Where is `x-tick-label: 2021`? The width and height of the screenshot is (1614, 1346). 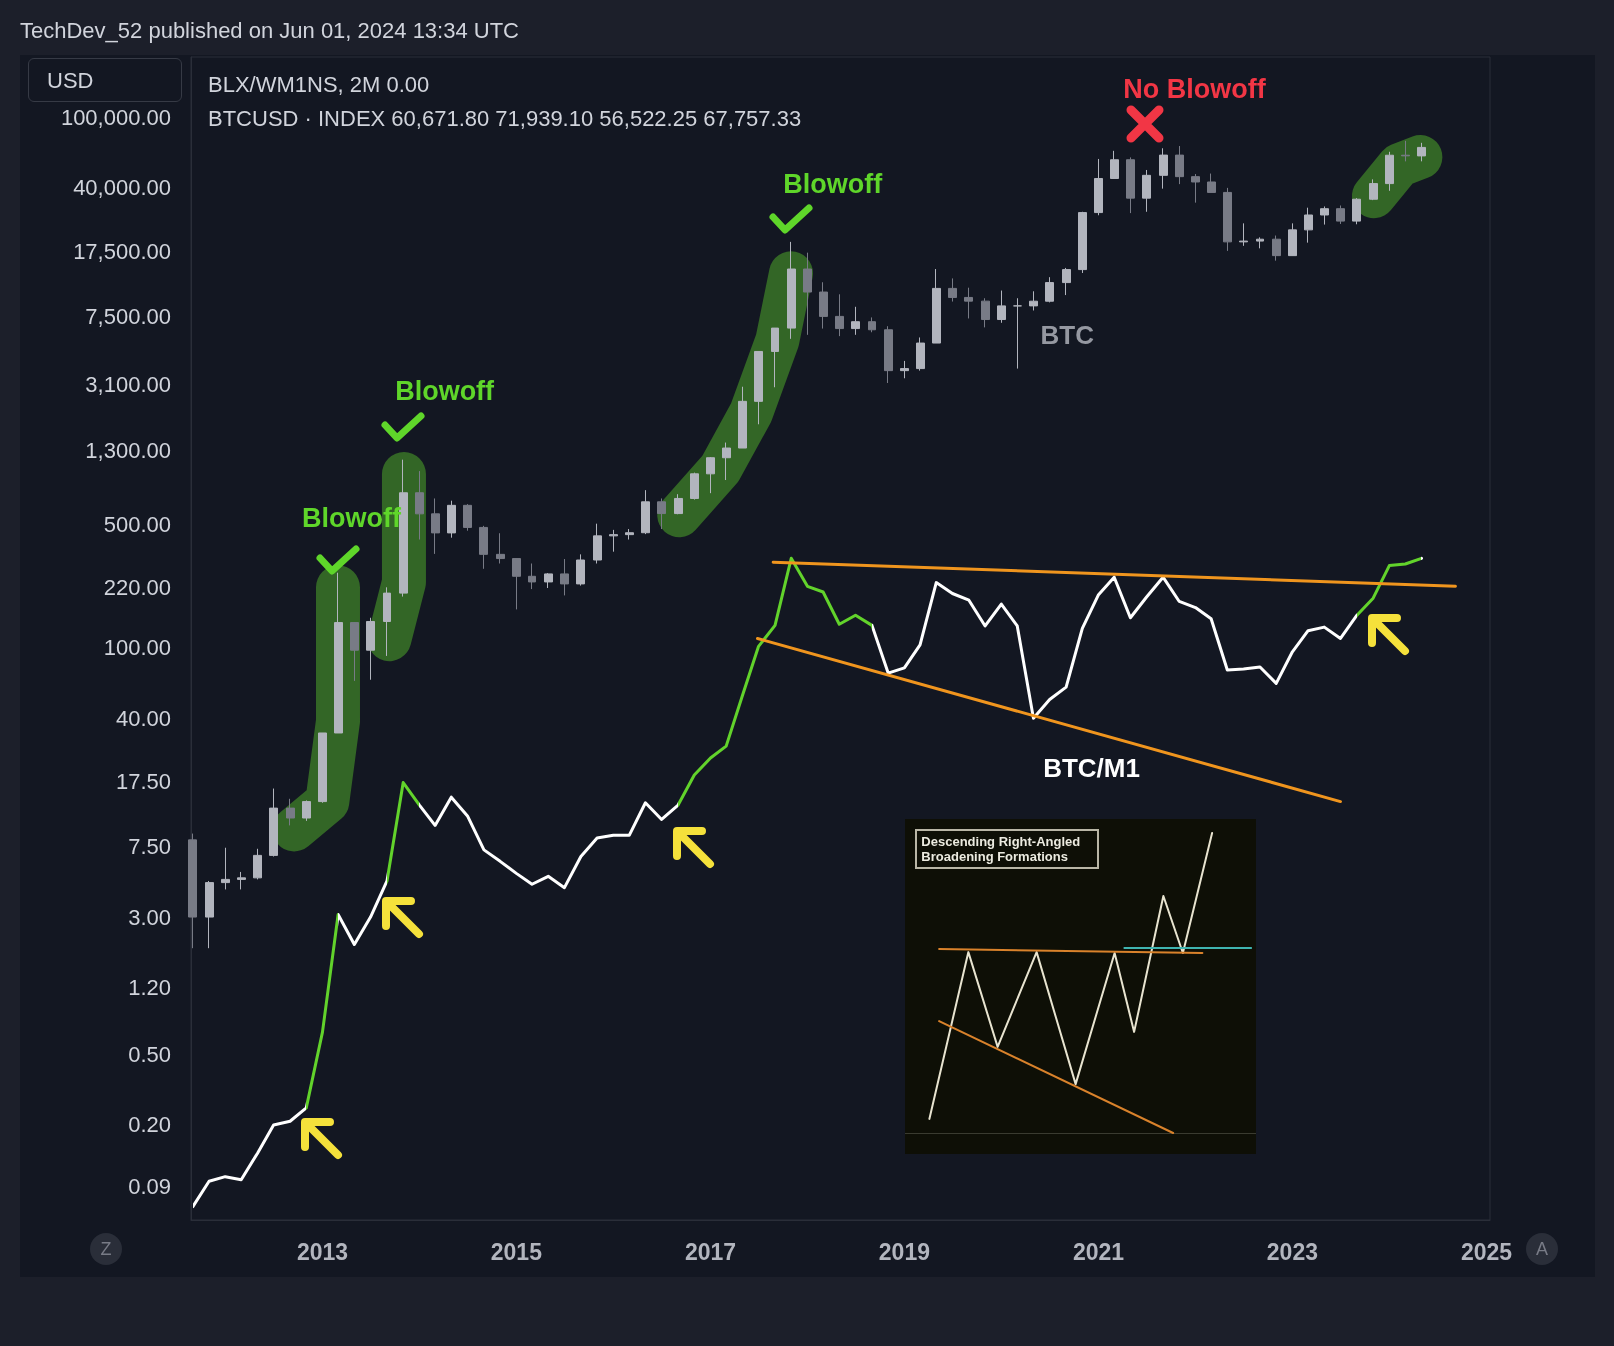 x-tick-label: 2021 is located at coordinates (1098, 1251).